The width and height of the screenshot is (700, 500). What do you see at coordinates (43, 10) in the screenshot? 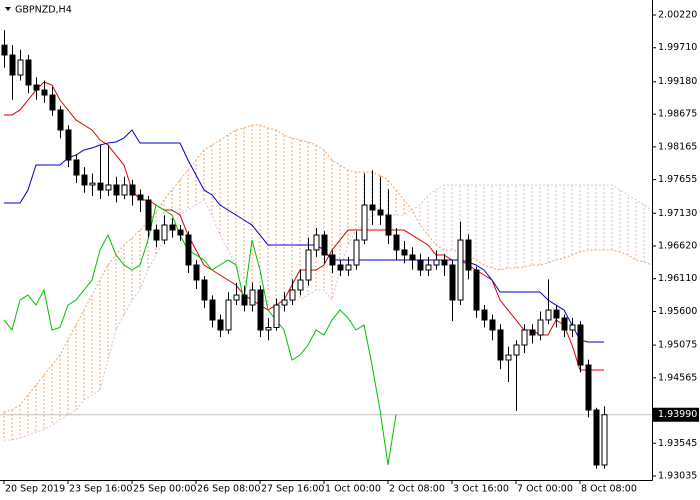
I see `chart-title: GBPNZD,H4` at bounding box center [43, 10].